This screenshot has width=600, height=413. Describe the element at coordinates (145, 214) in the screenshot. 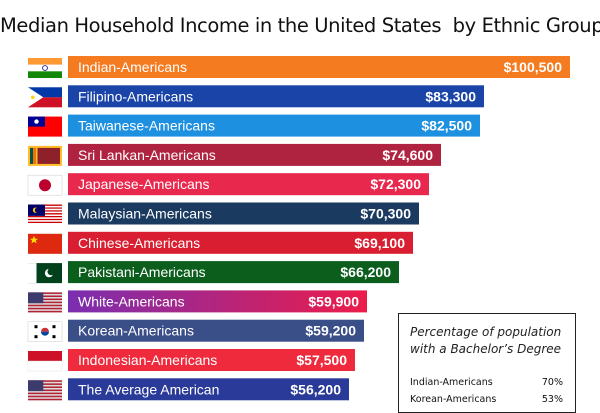

I see `bar-category-label: Malaysian-Americans` at that location.